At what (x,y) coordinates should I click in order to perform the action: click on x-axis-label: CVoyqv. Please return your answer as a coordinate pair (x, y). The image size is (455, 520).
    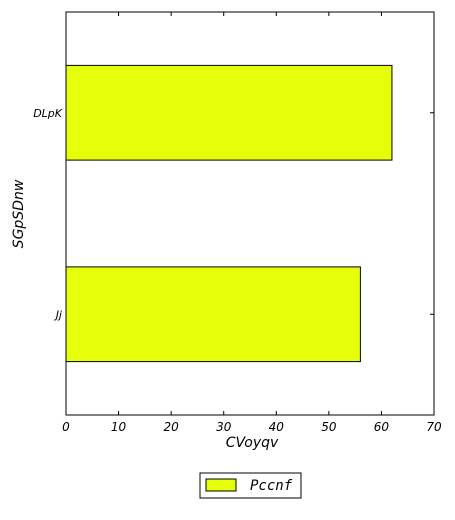
    Looking at the image, I should click on (252, 443).